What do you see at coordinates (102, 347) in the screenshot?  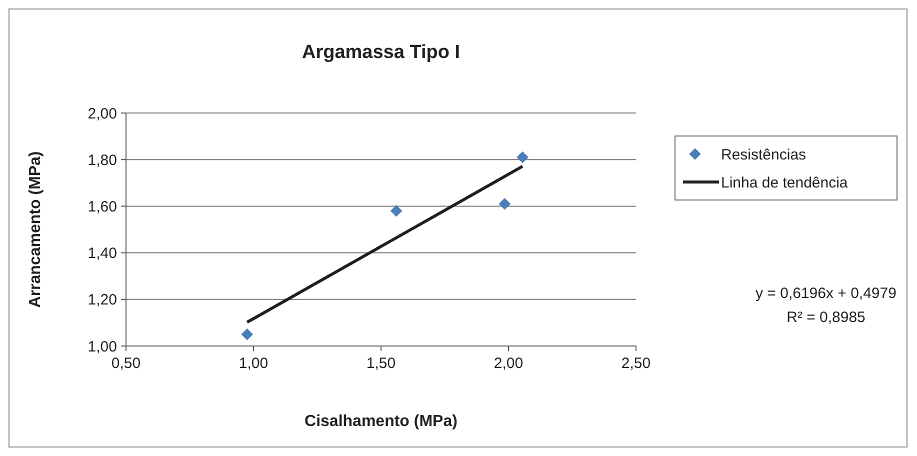 I see `y-tick-label: 1,00` at bounding box center [102, 347].